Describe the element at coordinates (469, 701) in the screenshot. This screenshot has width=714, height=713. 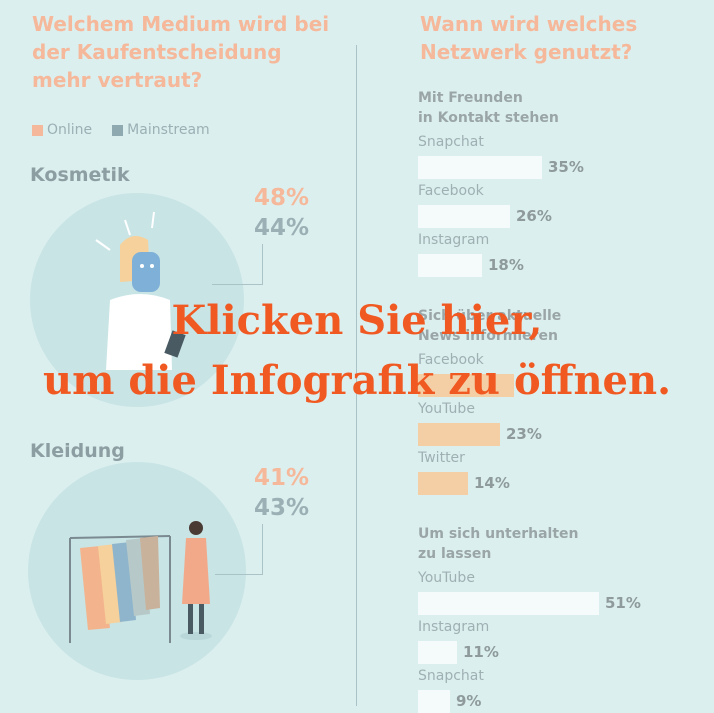
I see `bar-value-label: 9%` at that location.